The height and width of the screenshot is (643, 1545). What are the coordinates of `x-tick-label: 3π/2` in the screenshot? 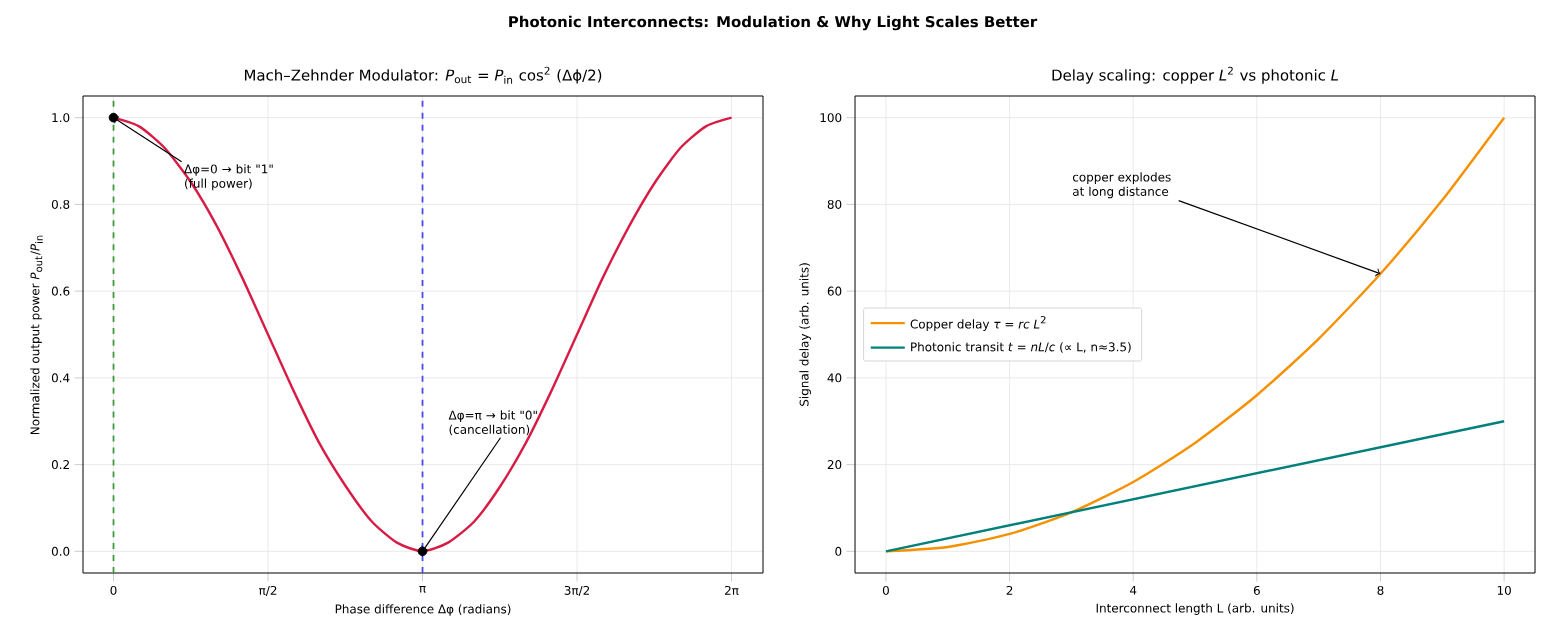 It's located at (577, 590).